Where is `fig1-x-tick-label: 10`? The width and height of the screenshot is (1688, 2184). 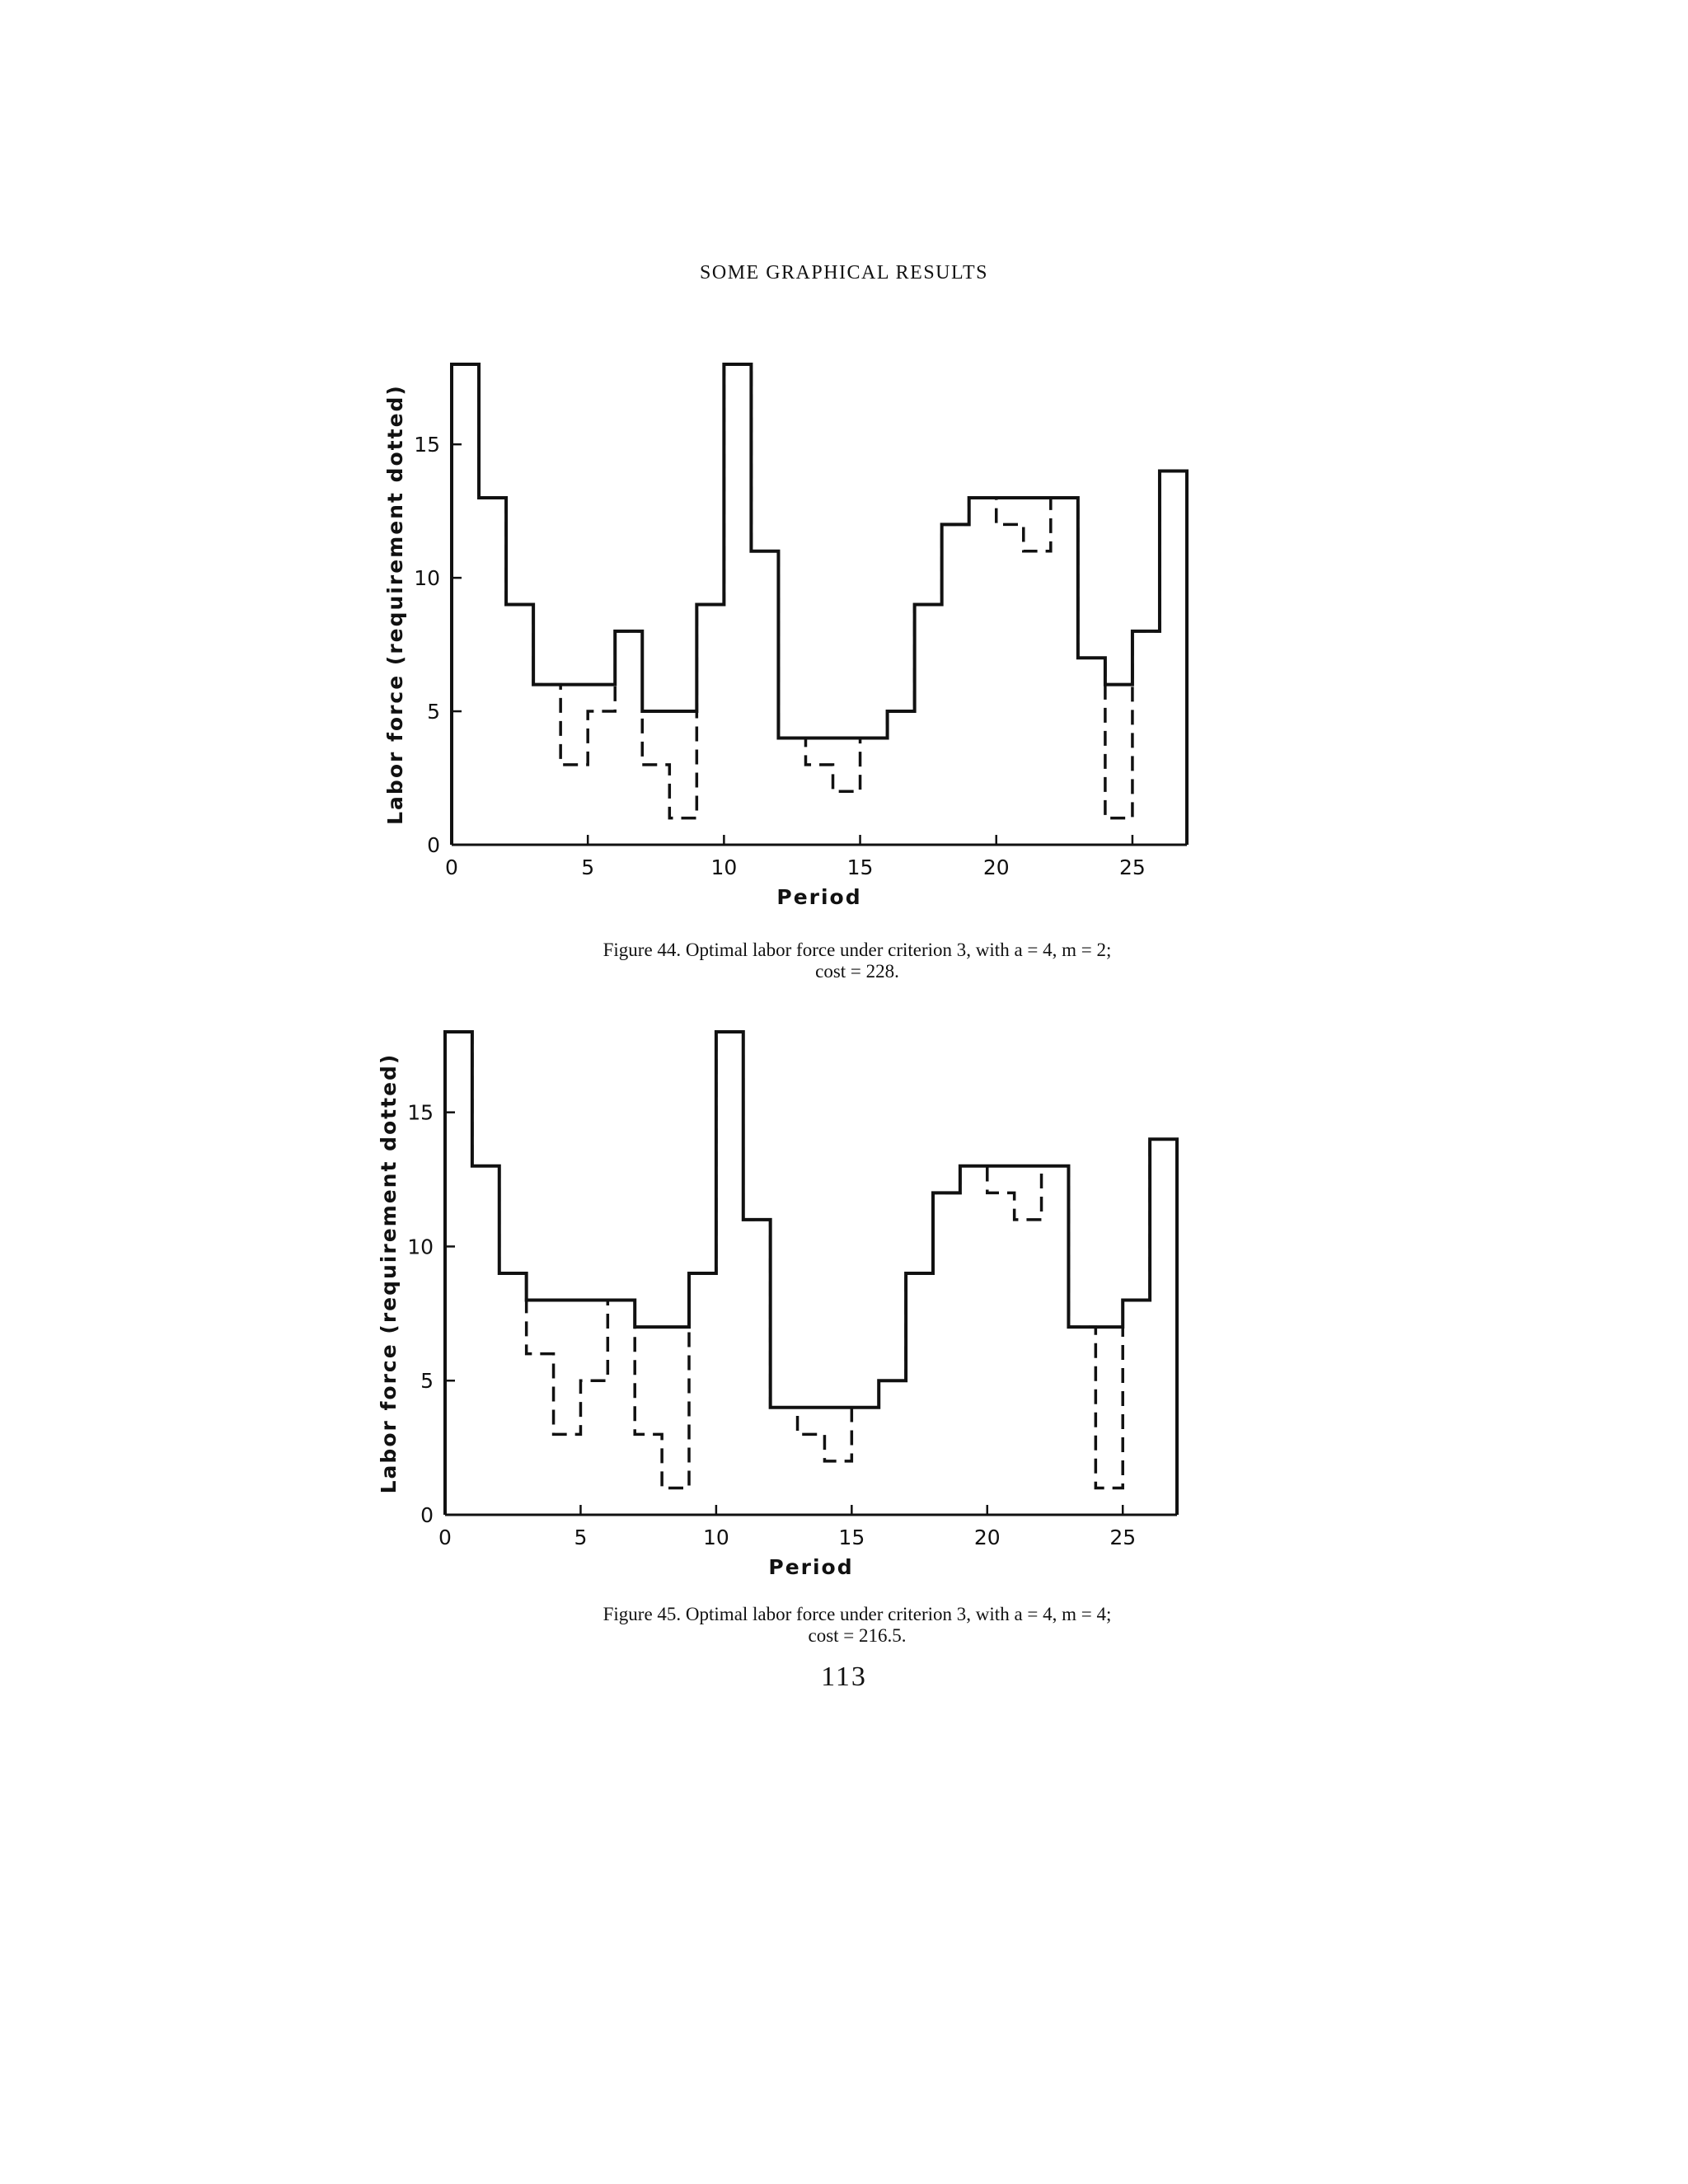 fig1-x-tick-label: 10 is located at coordinates (723, 867).